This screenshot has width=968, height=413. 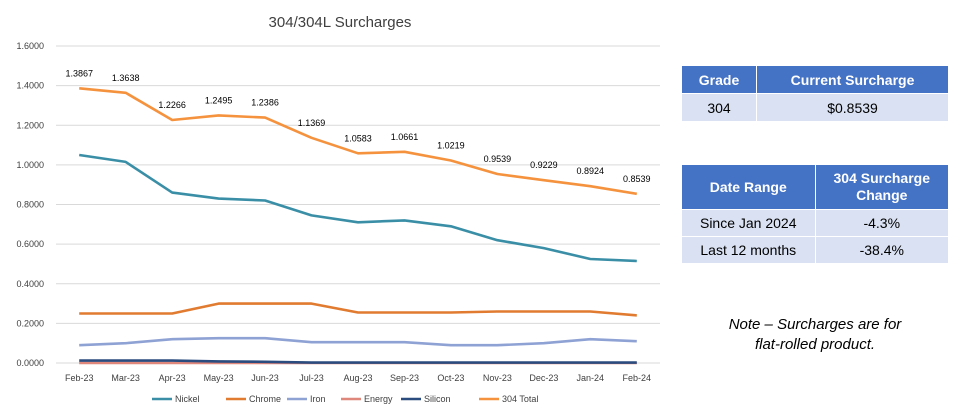 What do you see at coordinates (748, 187) in the screenshot?
I see `date-range-header: Date Range` at bounding box center [748, 187].